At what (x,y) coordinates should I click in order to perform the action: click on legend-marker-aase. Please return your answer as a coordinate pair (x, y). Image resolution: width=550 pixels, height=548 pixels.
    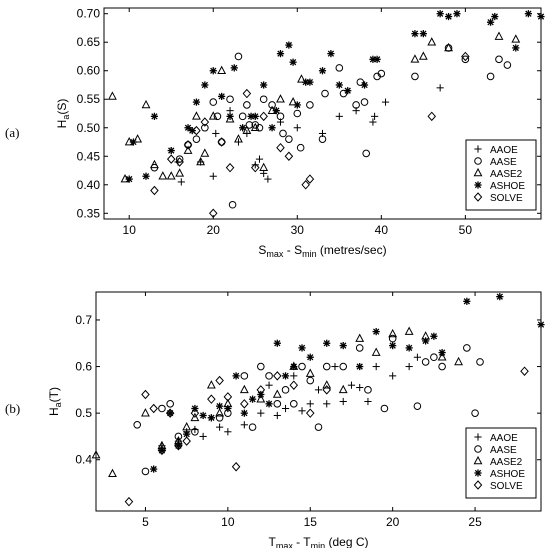
    Looking at the image, I should click on (478, 449).